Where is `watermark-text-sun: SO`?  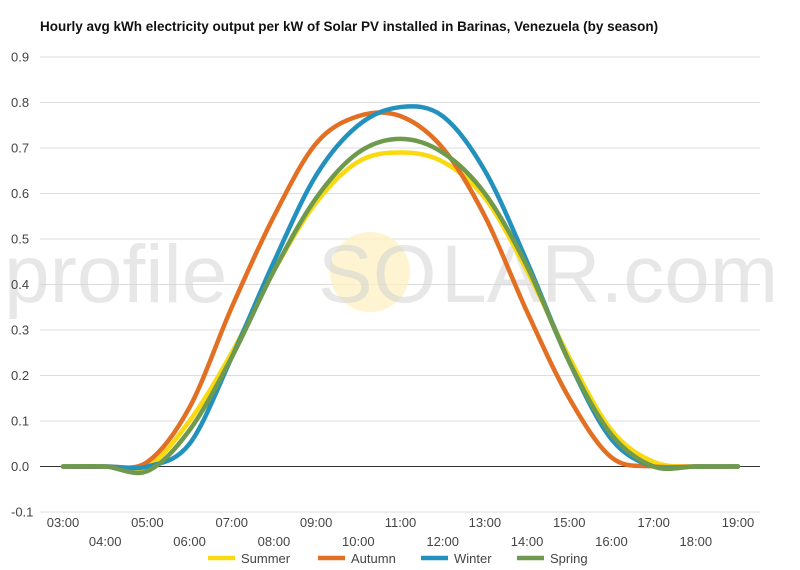
watermark-text-sun: SO is located at coordinates (377, 274).